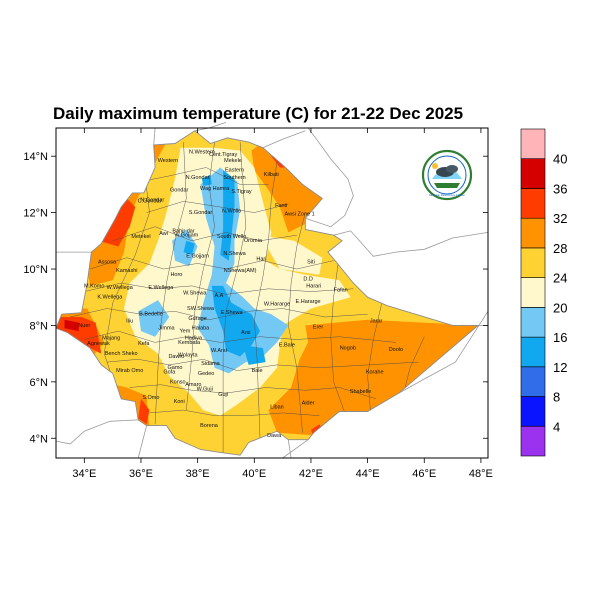 This screenshot has height=600, width=600. I want to click on region-label: N.Shewa, so click(234, 254).